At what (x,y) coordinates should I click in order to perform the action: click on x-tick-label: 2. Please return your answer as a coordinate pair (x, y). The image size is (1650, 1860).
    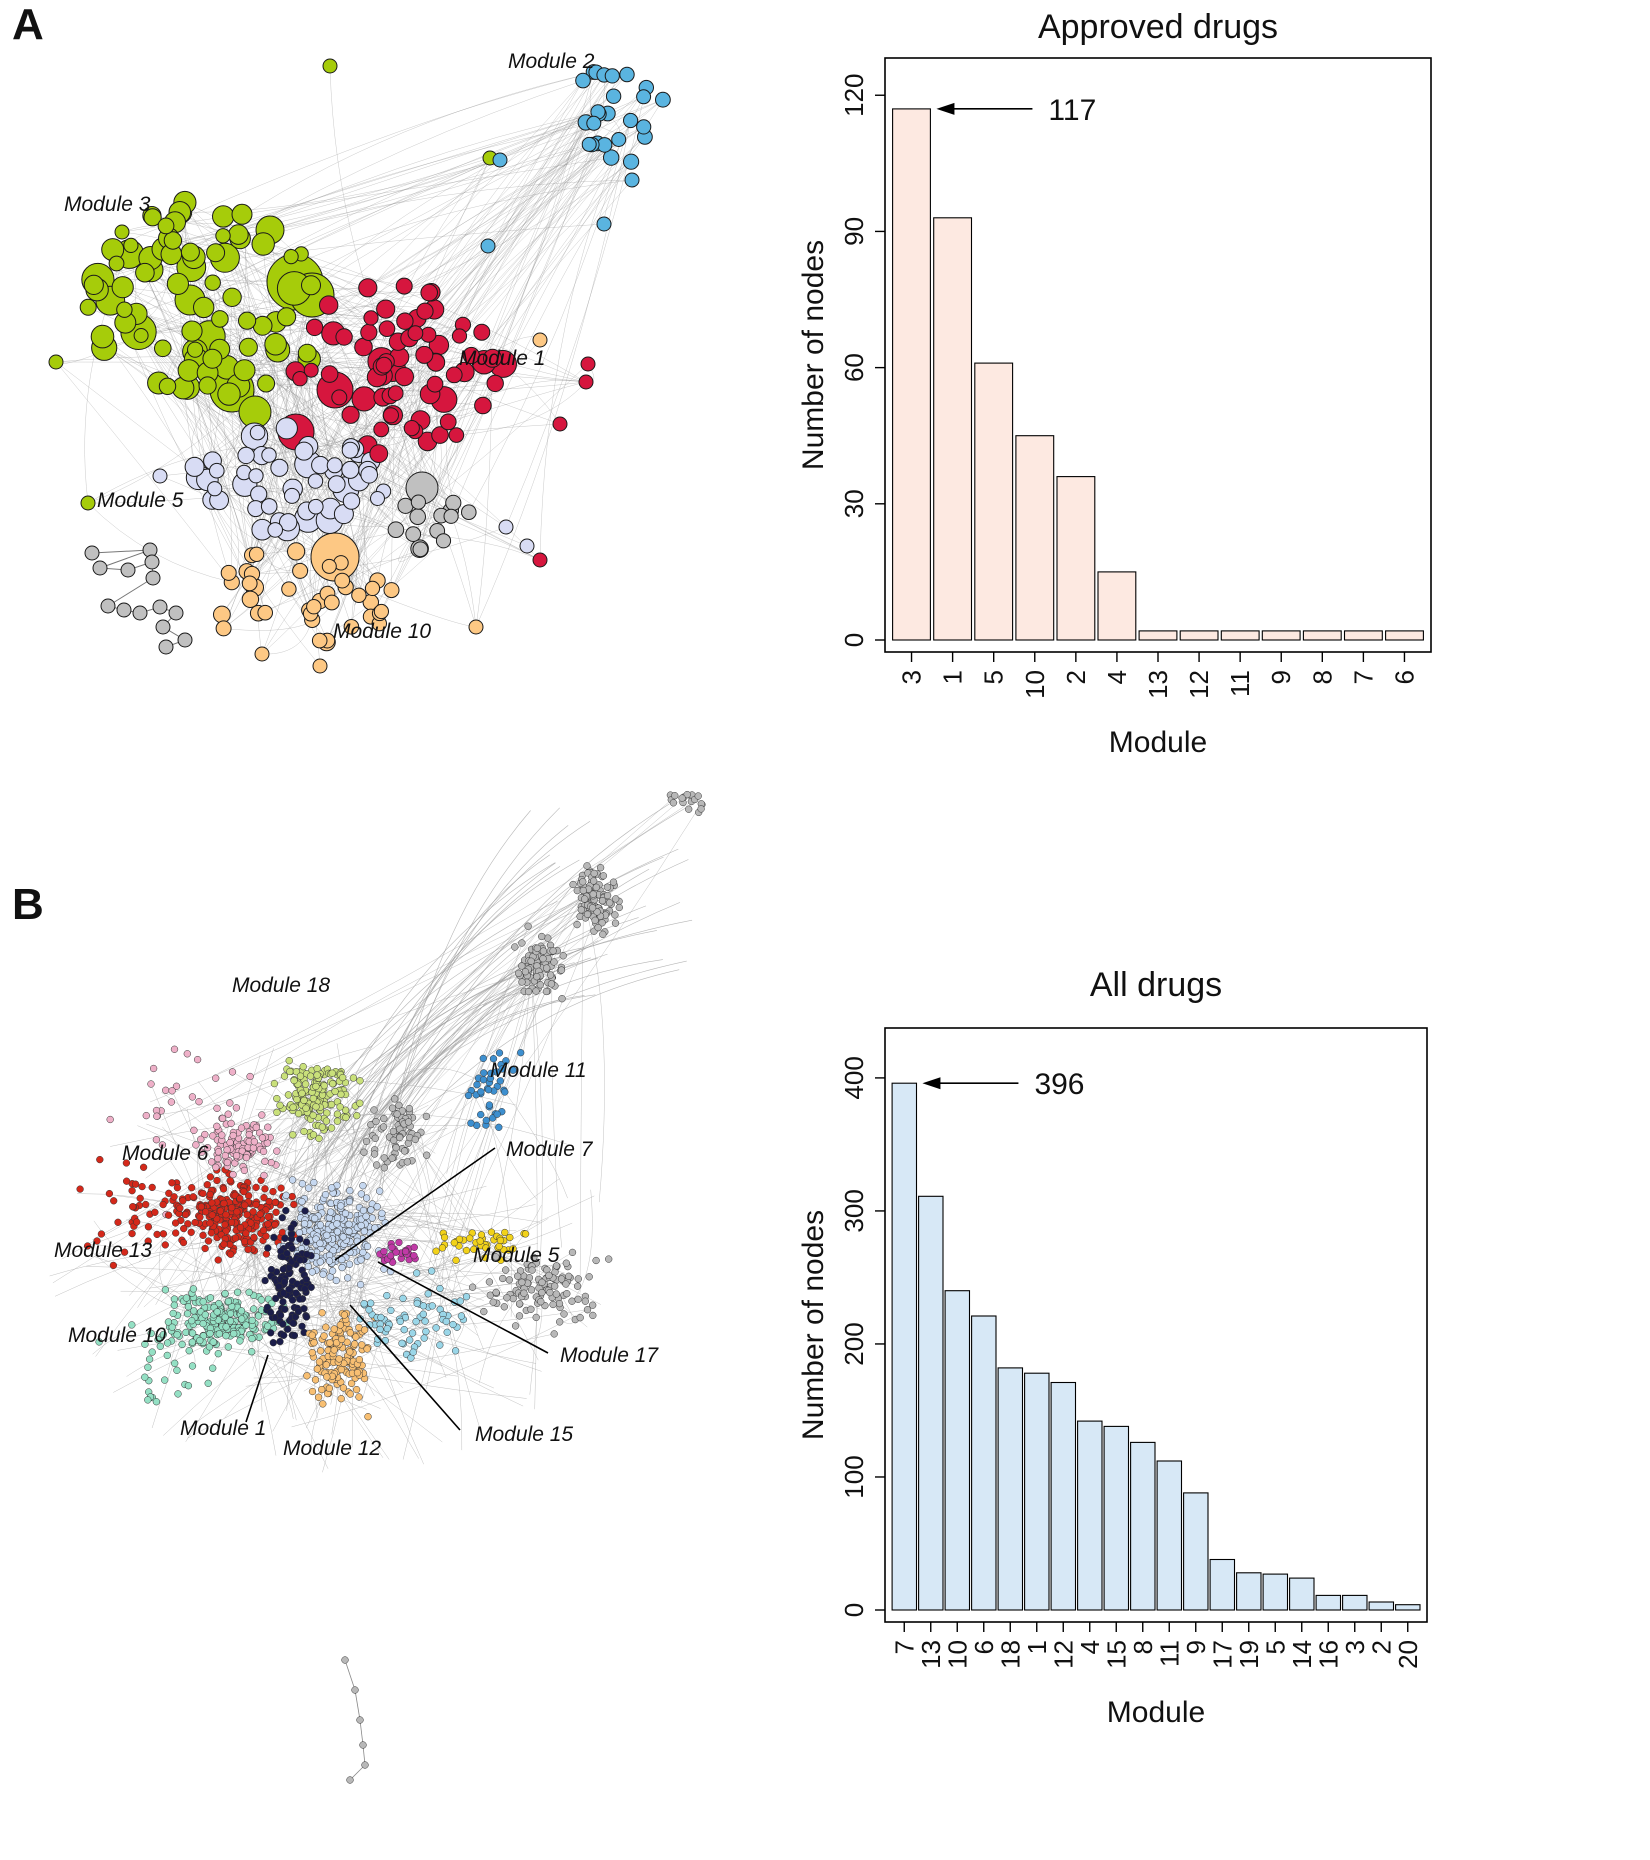
    Looking at the image, I should click on (1076, 677).